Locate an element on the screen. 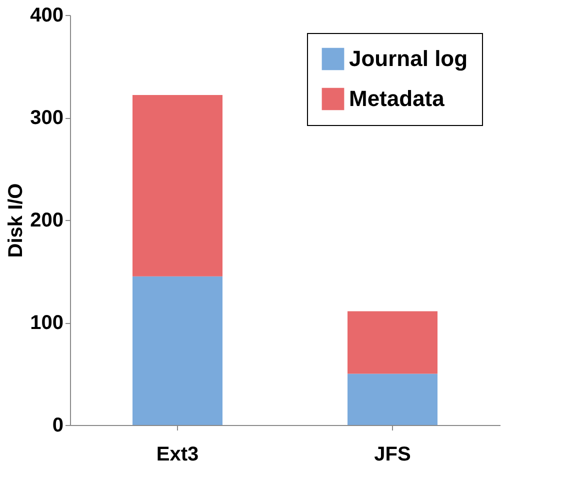 The width and height of the screenshot is (566, 499). y-axis-title: Disk I/O is located at coordinates (16, 220).